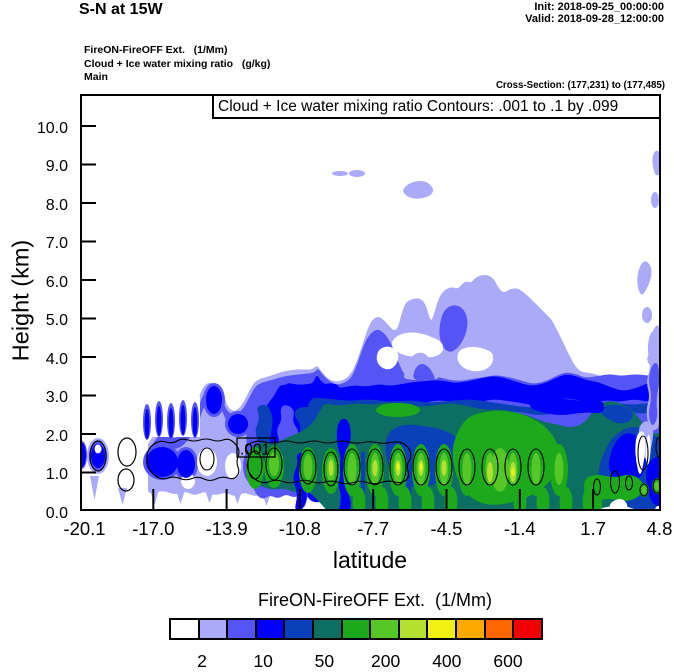  Describe the element at coordinates (255, 450) in the screenshot. I see `svg-text: .001` at that location.